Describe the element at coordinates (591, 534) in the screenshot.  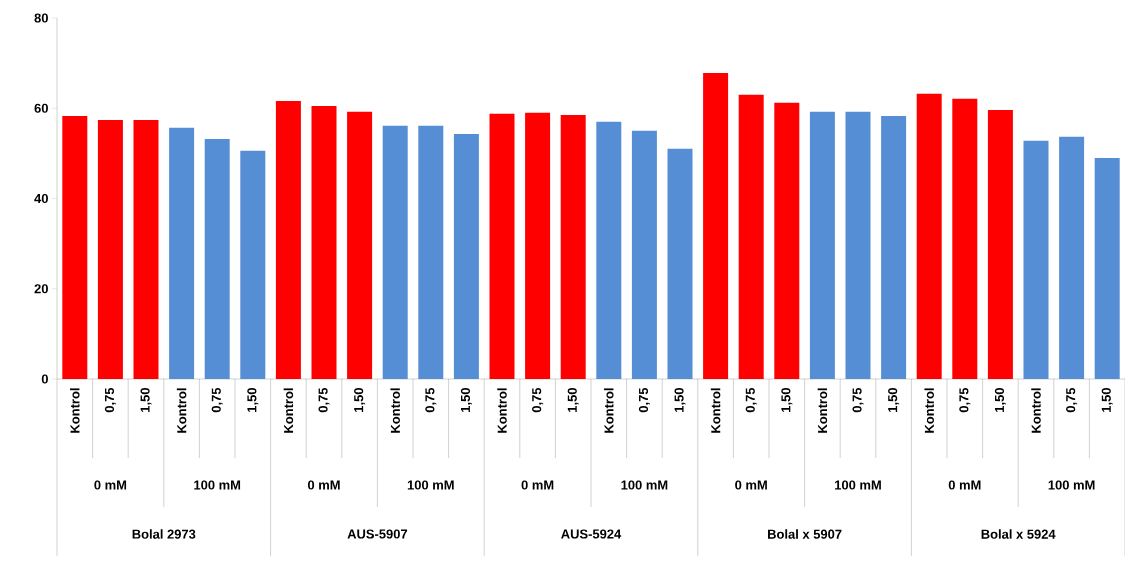
I see `text: AUS-5924` at that location.